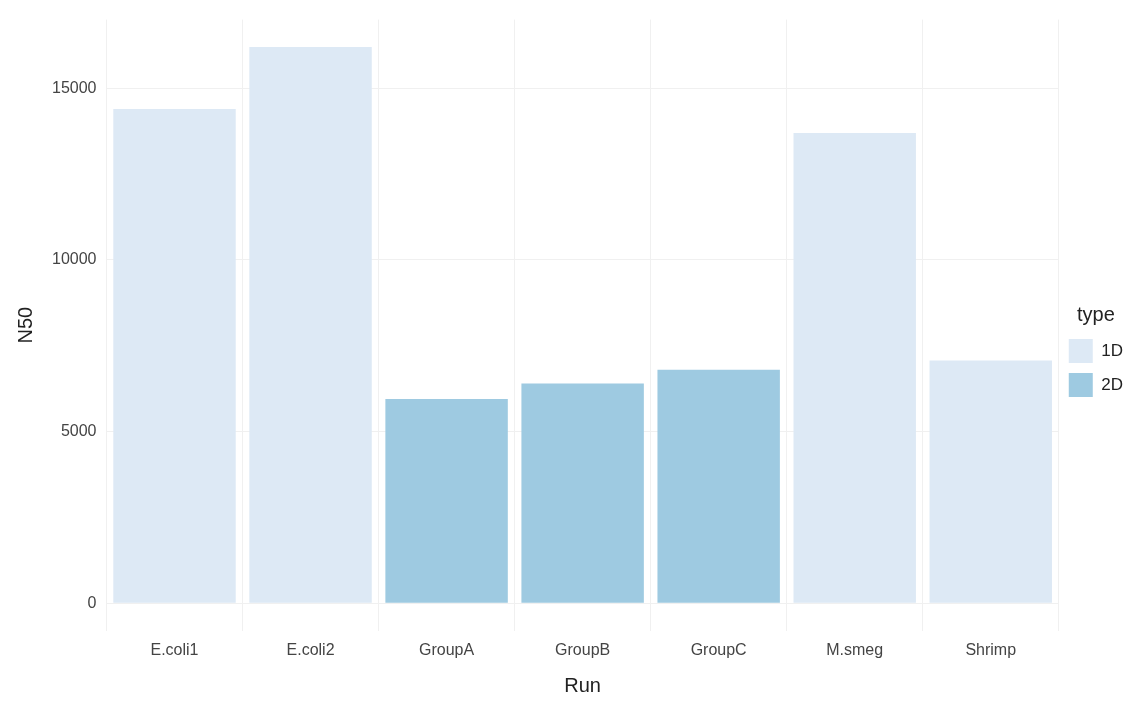  What do you see at coordinates (1112, 350) in the screenshot?
I see `legend-label: 1D` at bounding box center [1112, 350].